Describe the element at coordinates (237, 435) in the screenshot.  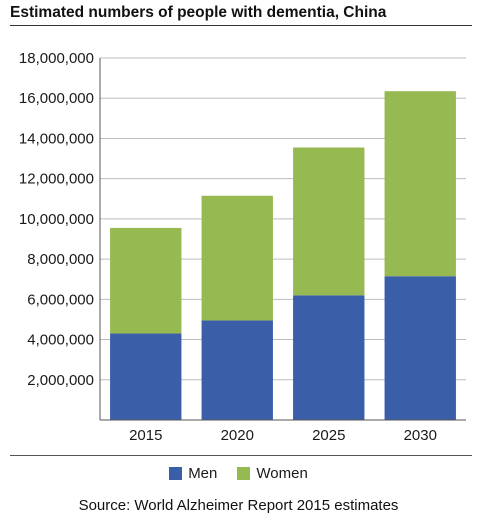
I see `x-tick-label: 2020` at that location.